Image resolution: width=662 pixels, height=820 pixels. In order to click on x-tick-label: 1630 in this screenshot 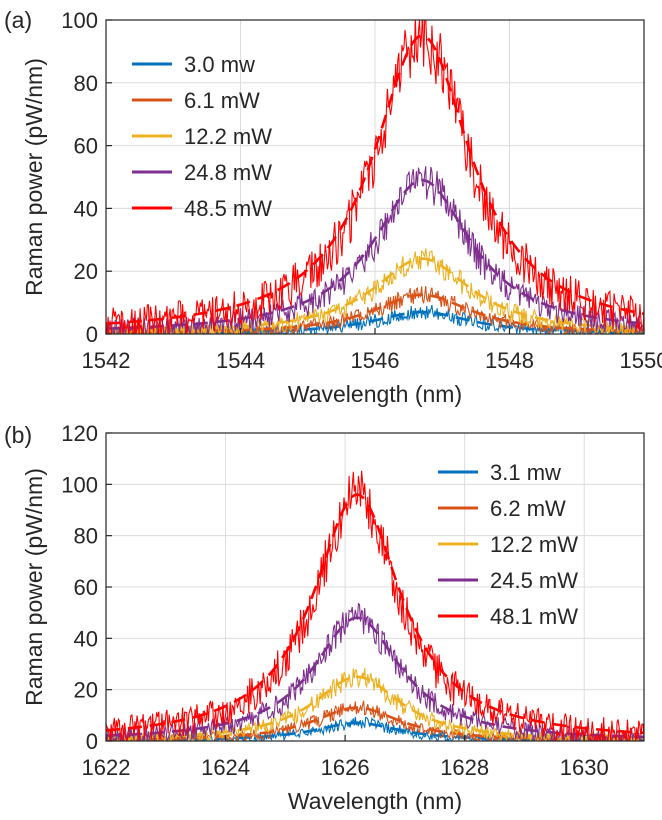, I will do `click(584, 767)`.